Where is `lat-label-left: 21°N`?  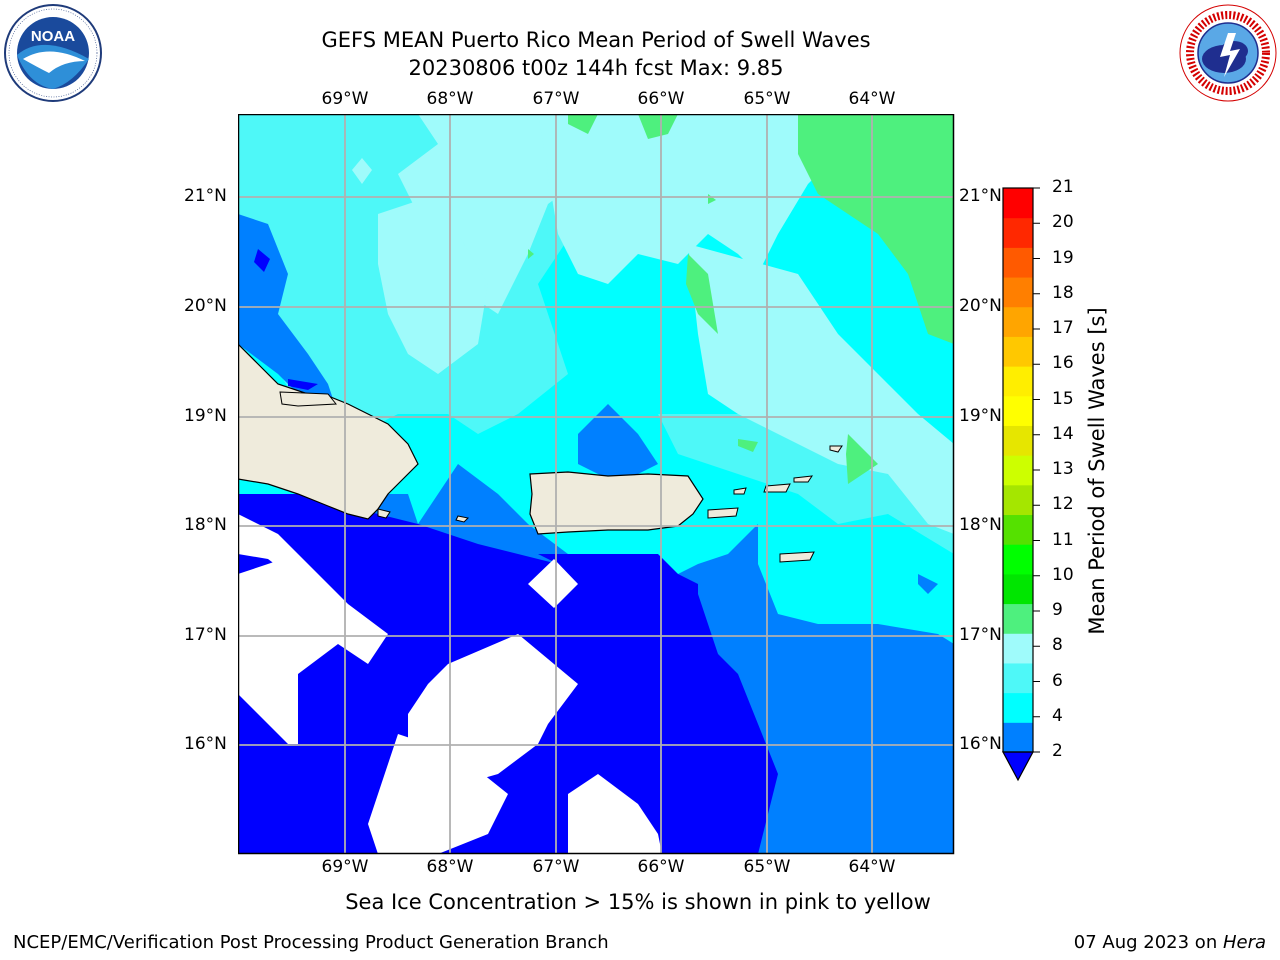
lat-label-left: 21°N is located at coordinates (205, 196).